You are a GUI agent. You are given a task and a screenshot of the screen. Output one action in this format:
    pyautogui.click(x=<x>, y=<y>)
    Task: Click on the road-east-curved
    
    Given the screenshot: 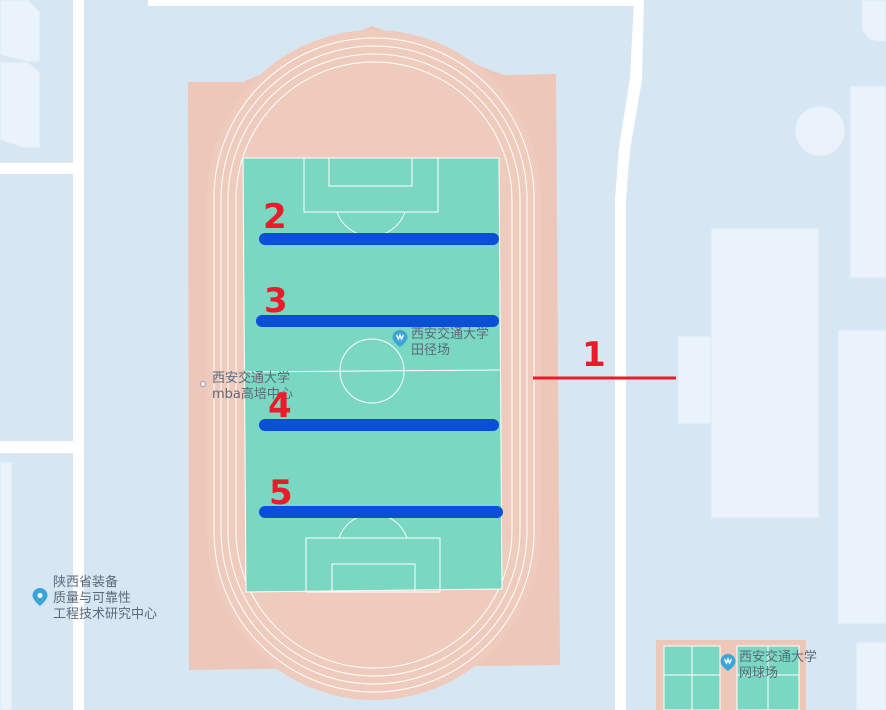 What is the action you would take?
    pyautogui.click(x=629, y=355)
    